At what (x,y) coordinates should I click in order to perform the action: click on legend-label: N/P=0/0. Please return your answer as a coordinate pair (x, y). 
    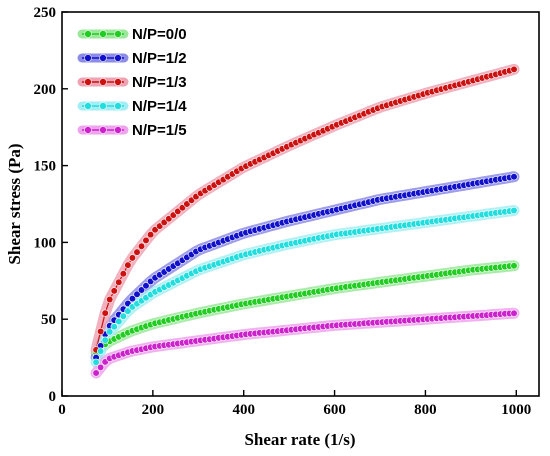
    Looking at the image, I should click on (159, 34).